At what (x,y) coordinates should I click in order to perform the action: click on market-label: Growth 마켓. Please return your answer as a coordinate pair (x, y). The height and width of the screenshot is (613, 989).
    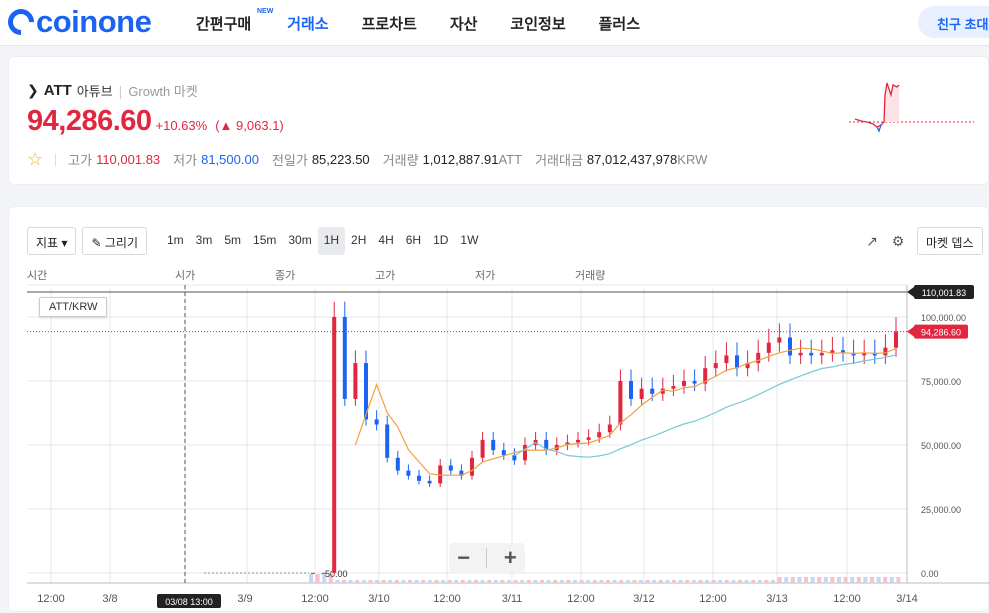
    Looking at the image, I should click on (163, 91).